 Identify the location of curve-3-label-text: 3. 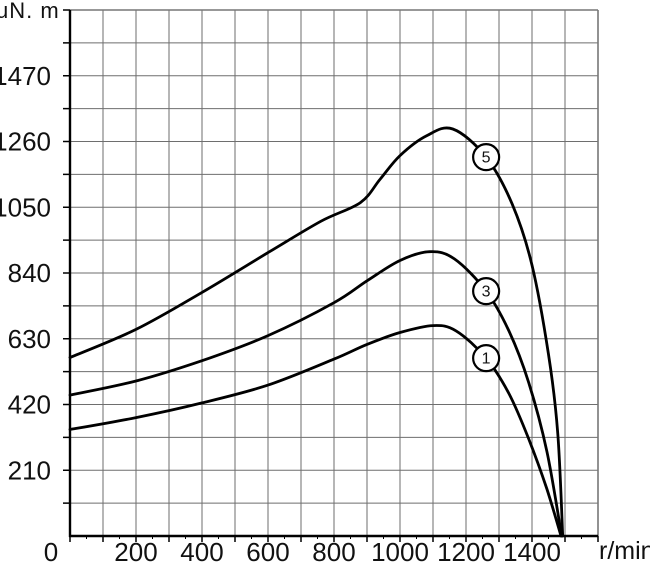
(486, 292).